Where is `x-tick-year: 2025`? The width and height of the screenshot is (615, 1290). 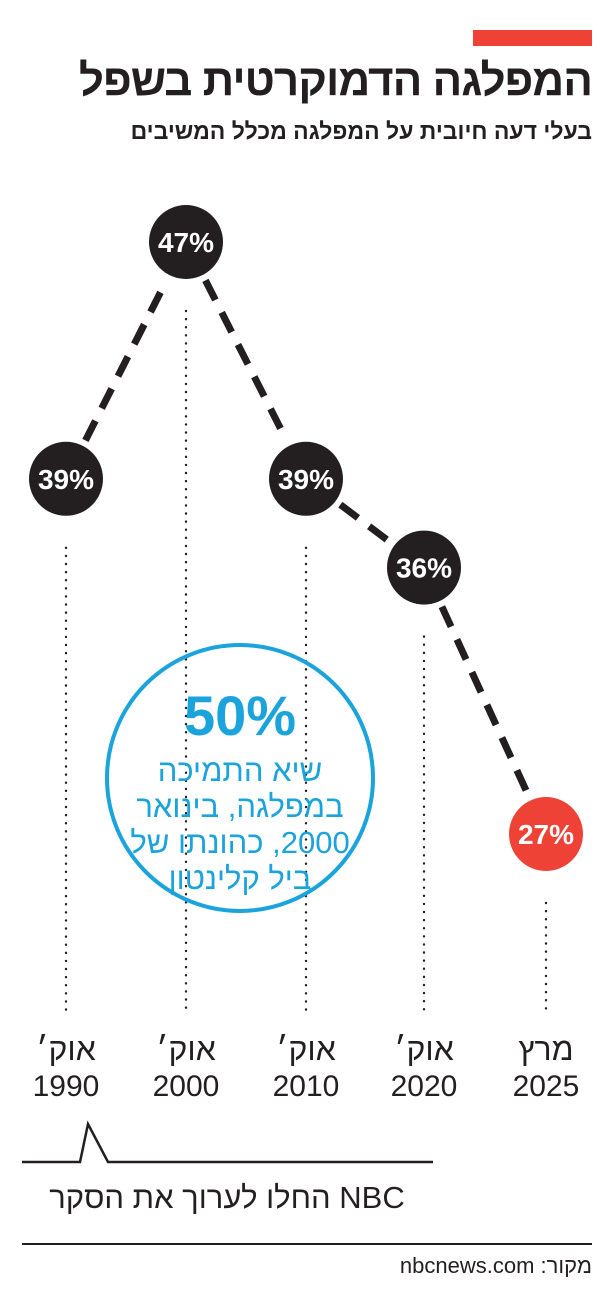
x-tick-year: 2025 is located at coordinates (546, 1086).